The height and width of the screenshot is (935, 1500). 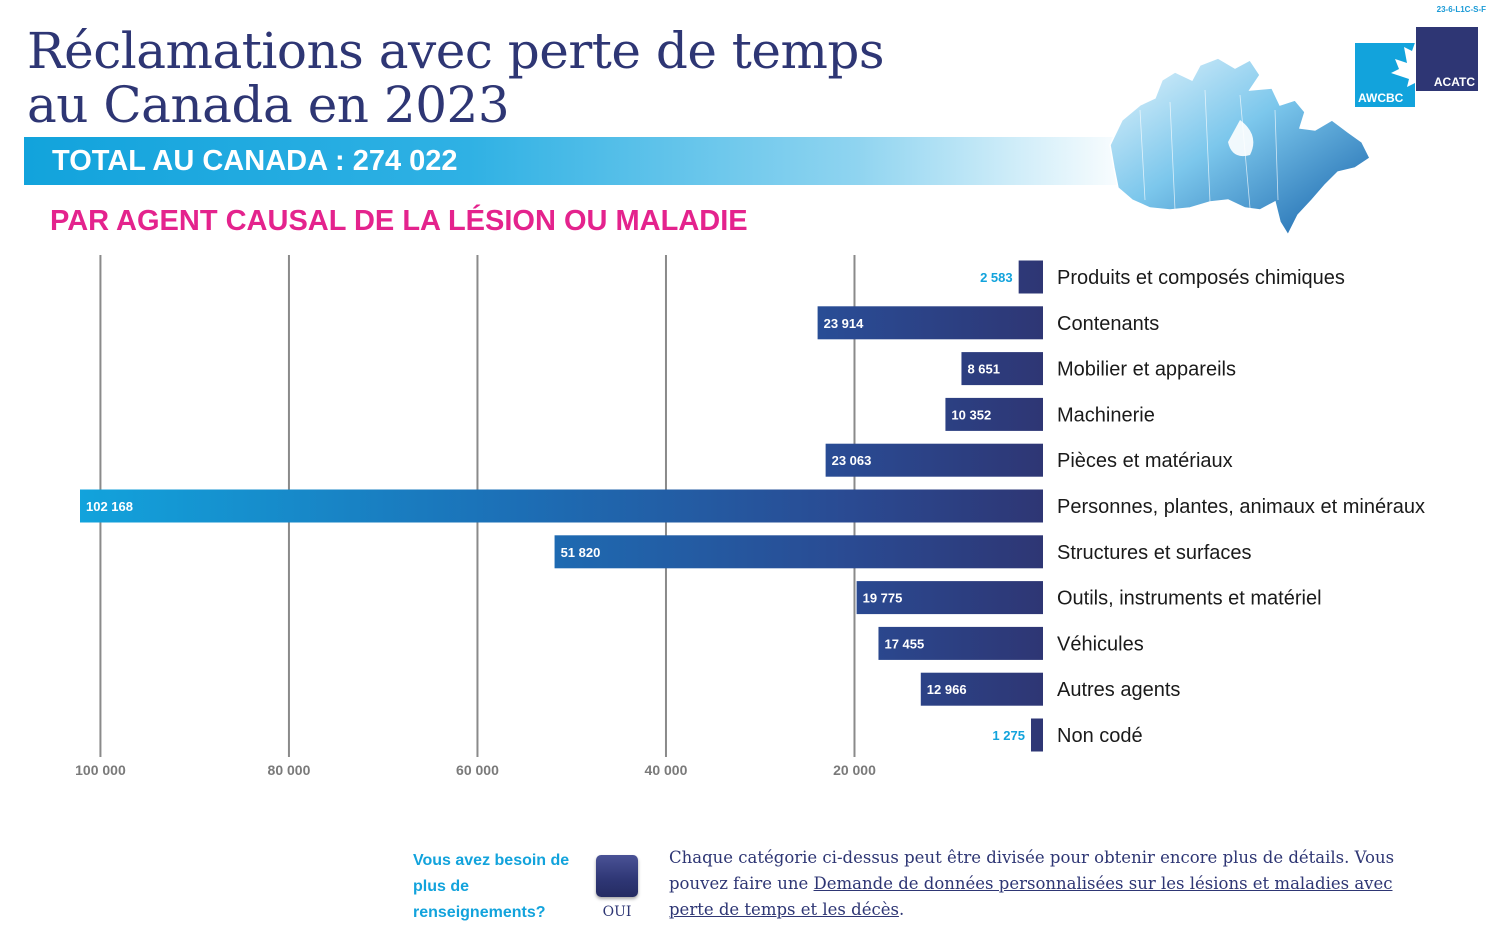 What do you see at coordinates (1240, 147) in the screenshot?
I see `canada-map-icon` at bounding box center [1240, 147].